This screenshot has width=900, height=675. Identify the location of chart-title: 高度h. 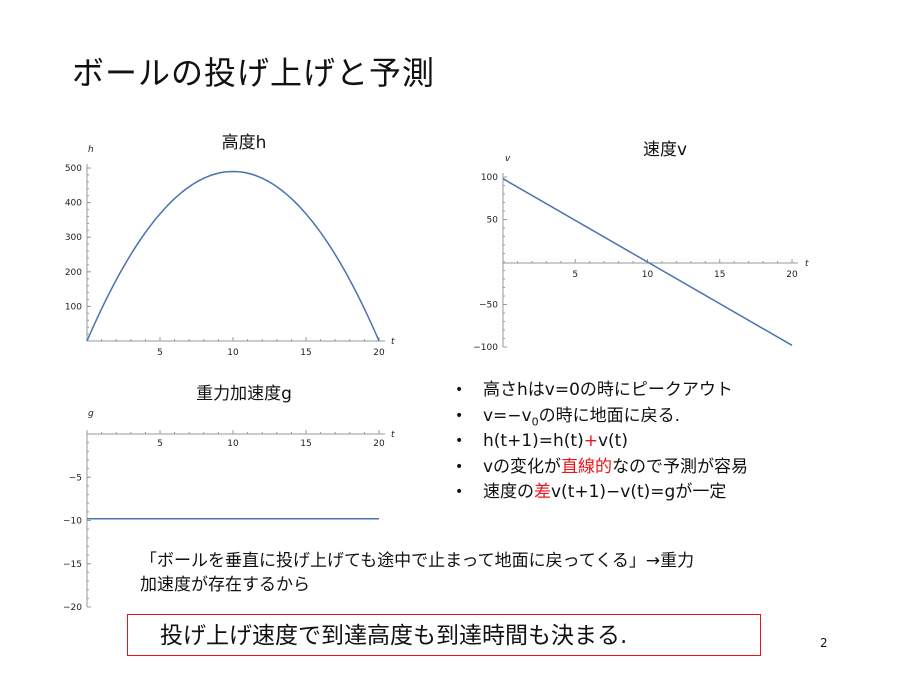
(244, 143).